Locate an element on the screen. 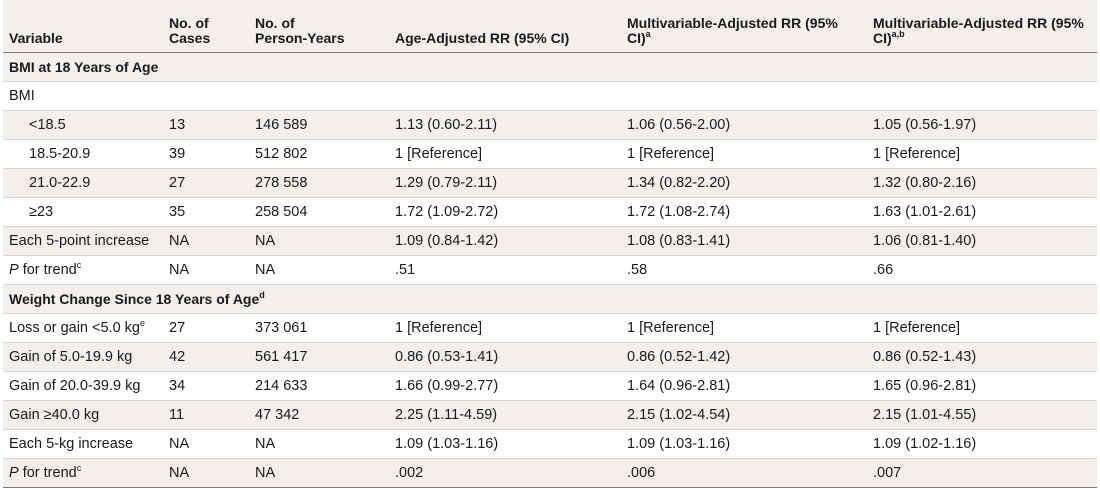 The image size is (1100, 488). cell-multivariable-1: 1.64 (0.96-2.81) is located at coordinates (679, 386).